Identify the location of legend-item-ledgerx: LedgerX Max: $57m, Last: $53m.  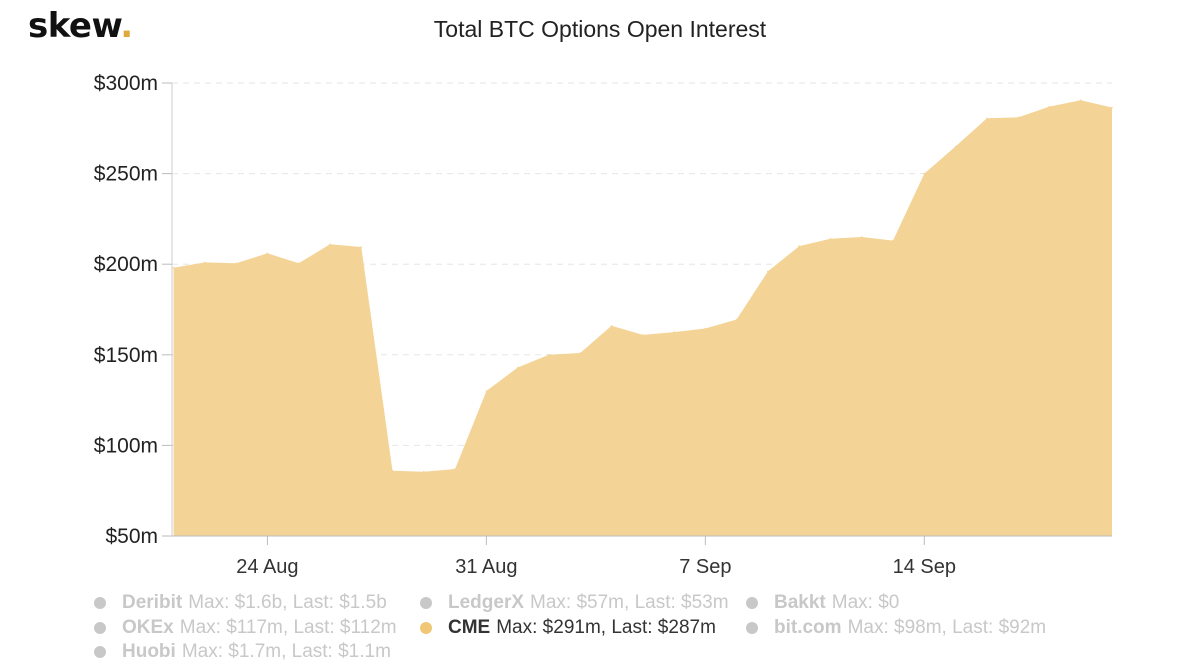
(574, 603).